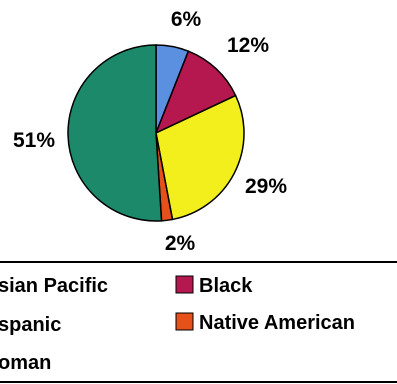 This screenshot has width=397, height=384. Describe the element at coordinates (195, 92) in the screenshot. I see `pie-slice-black` at that location.